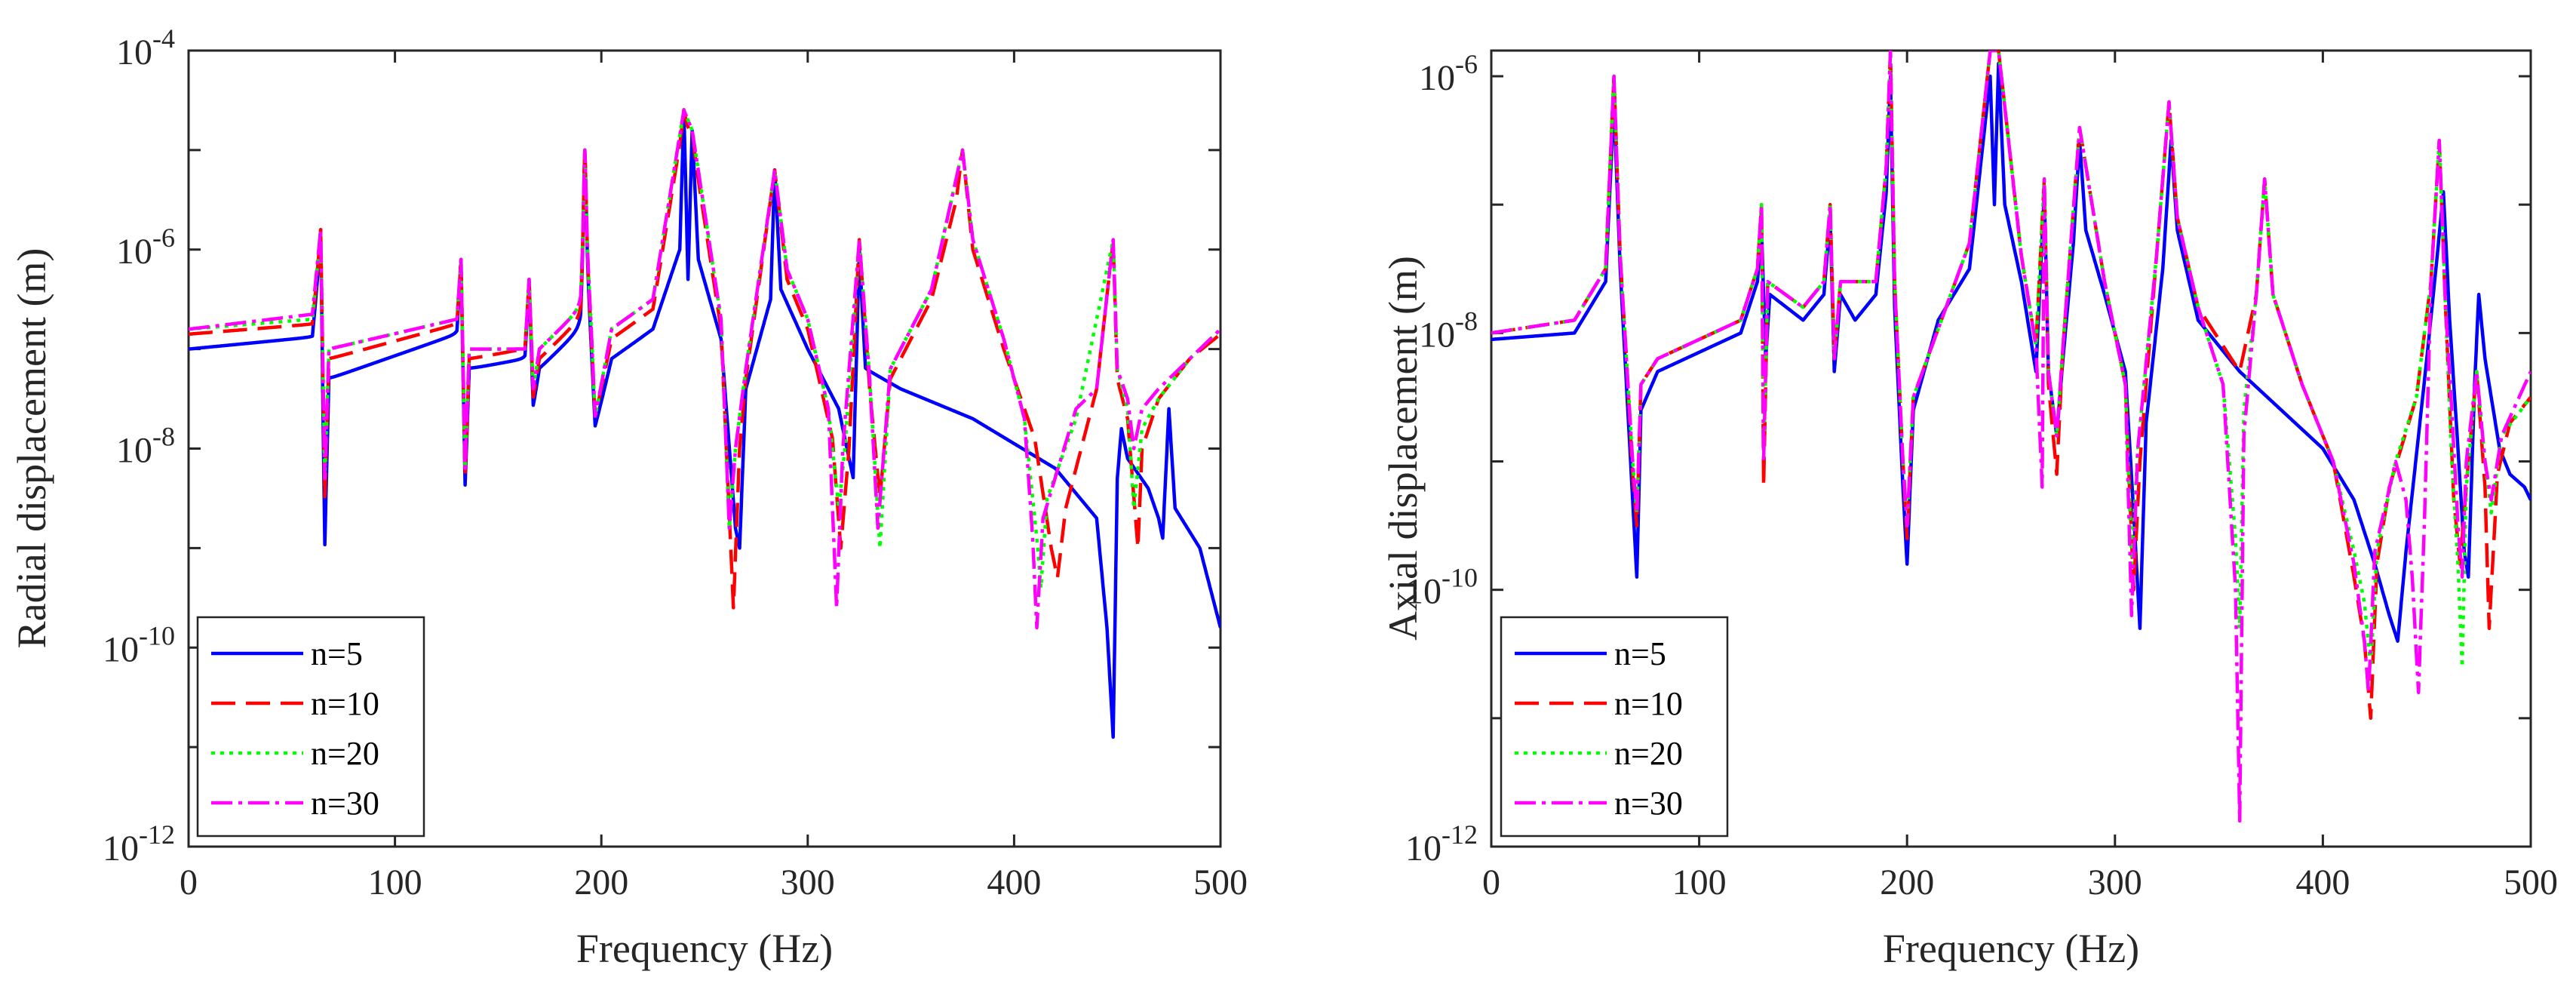 This screenshot has height=996, width=2576. Describe the element at coordinates (163, 38) in the screenshot. I see `y-tick-exponent: -4` at that location.